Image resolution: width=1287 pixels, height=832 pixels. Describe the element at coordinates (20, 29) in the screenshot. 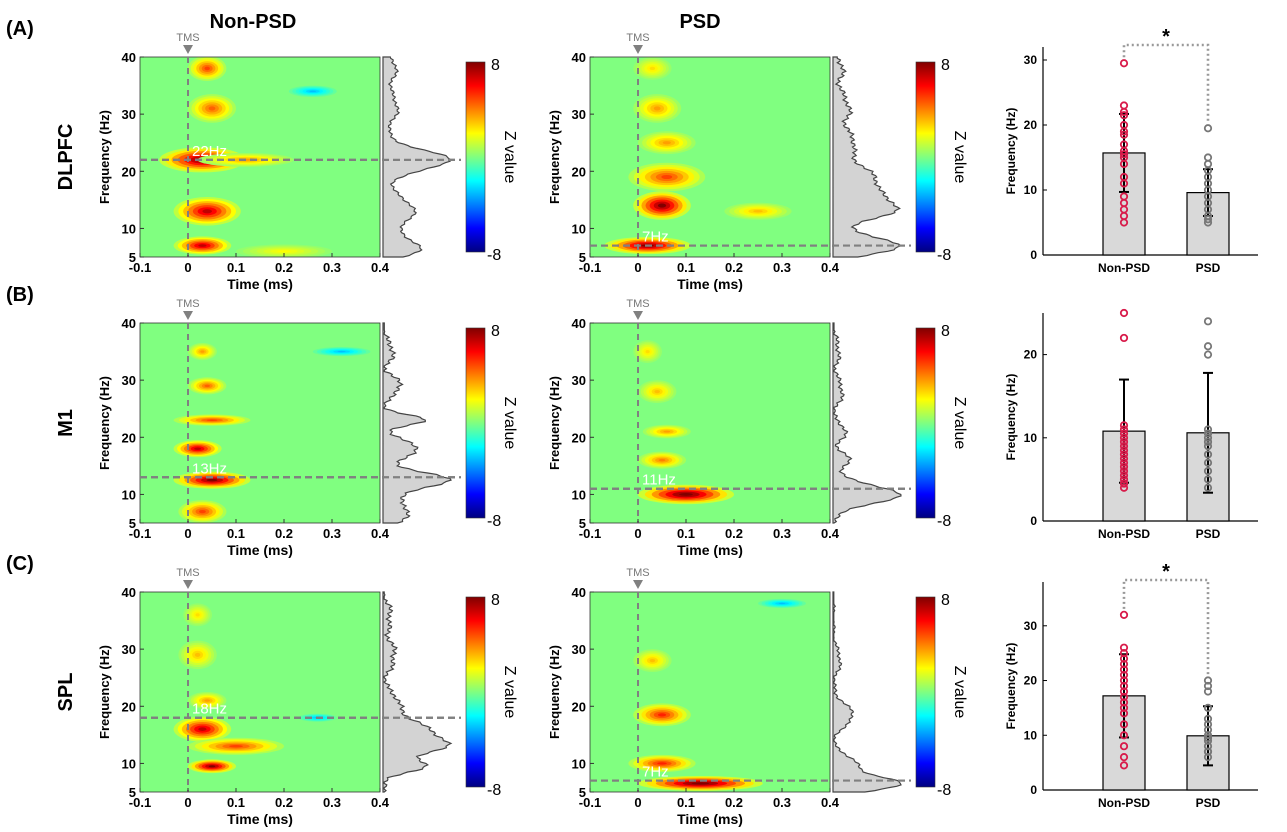

I see `panel-label: (A)` at that location.